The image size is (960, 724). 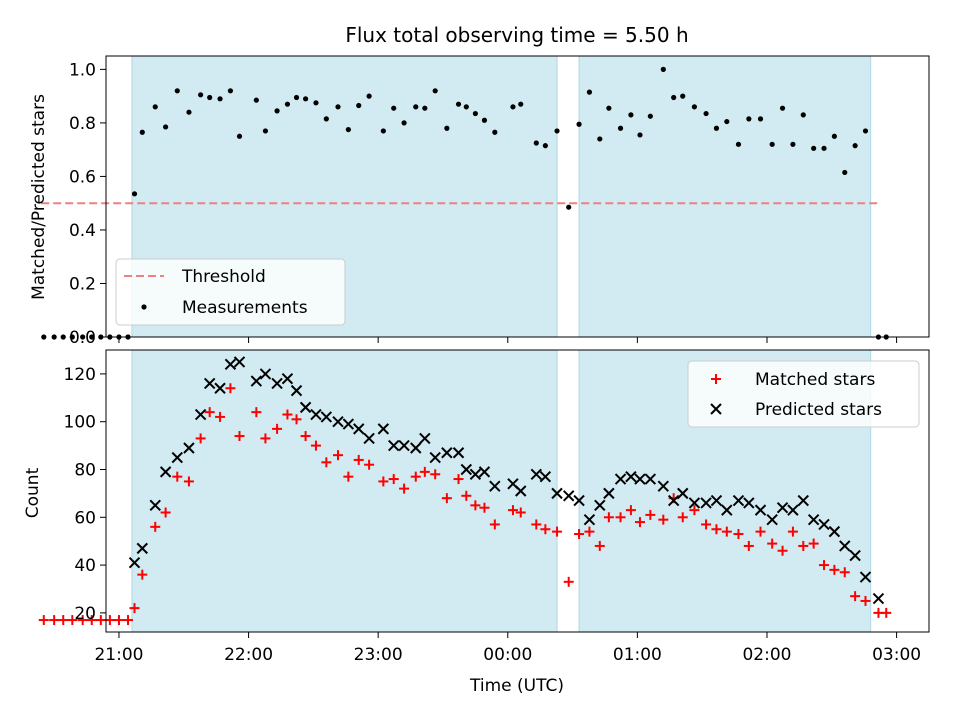 What do you see at coordinates (248, 655) in the screenshot?
I see `bottom-x-tick-label: 22:00` at bounding box center [248, 655].